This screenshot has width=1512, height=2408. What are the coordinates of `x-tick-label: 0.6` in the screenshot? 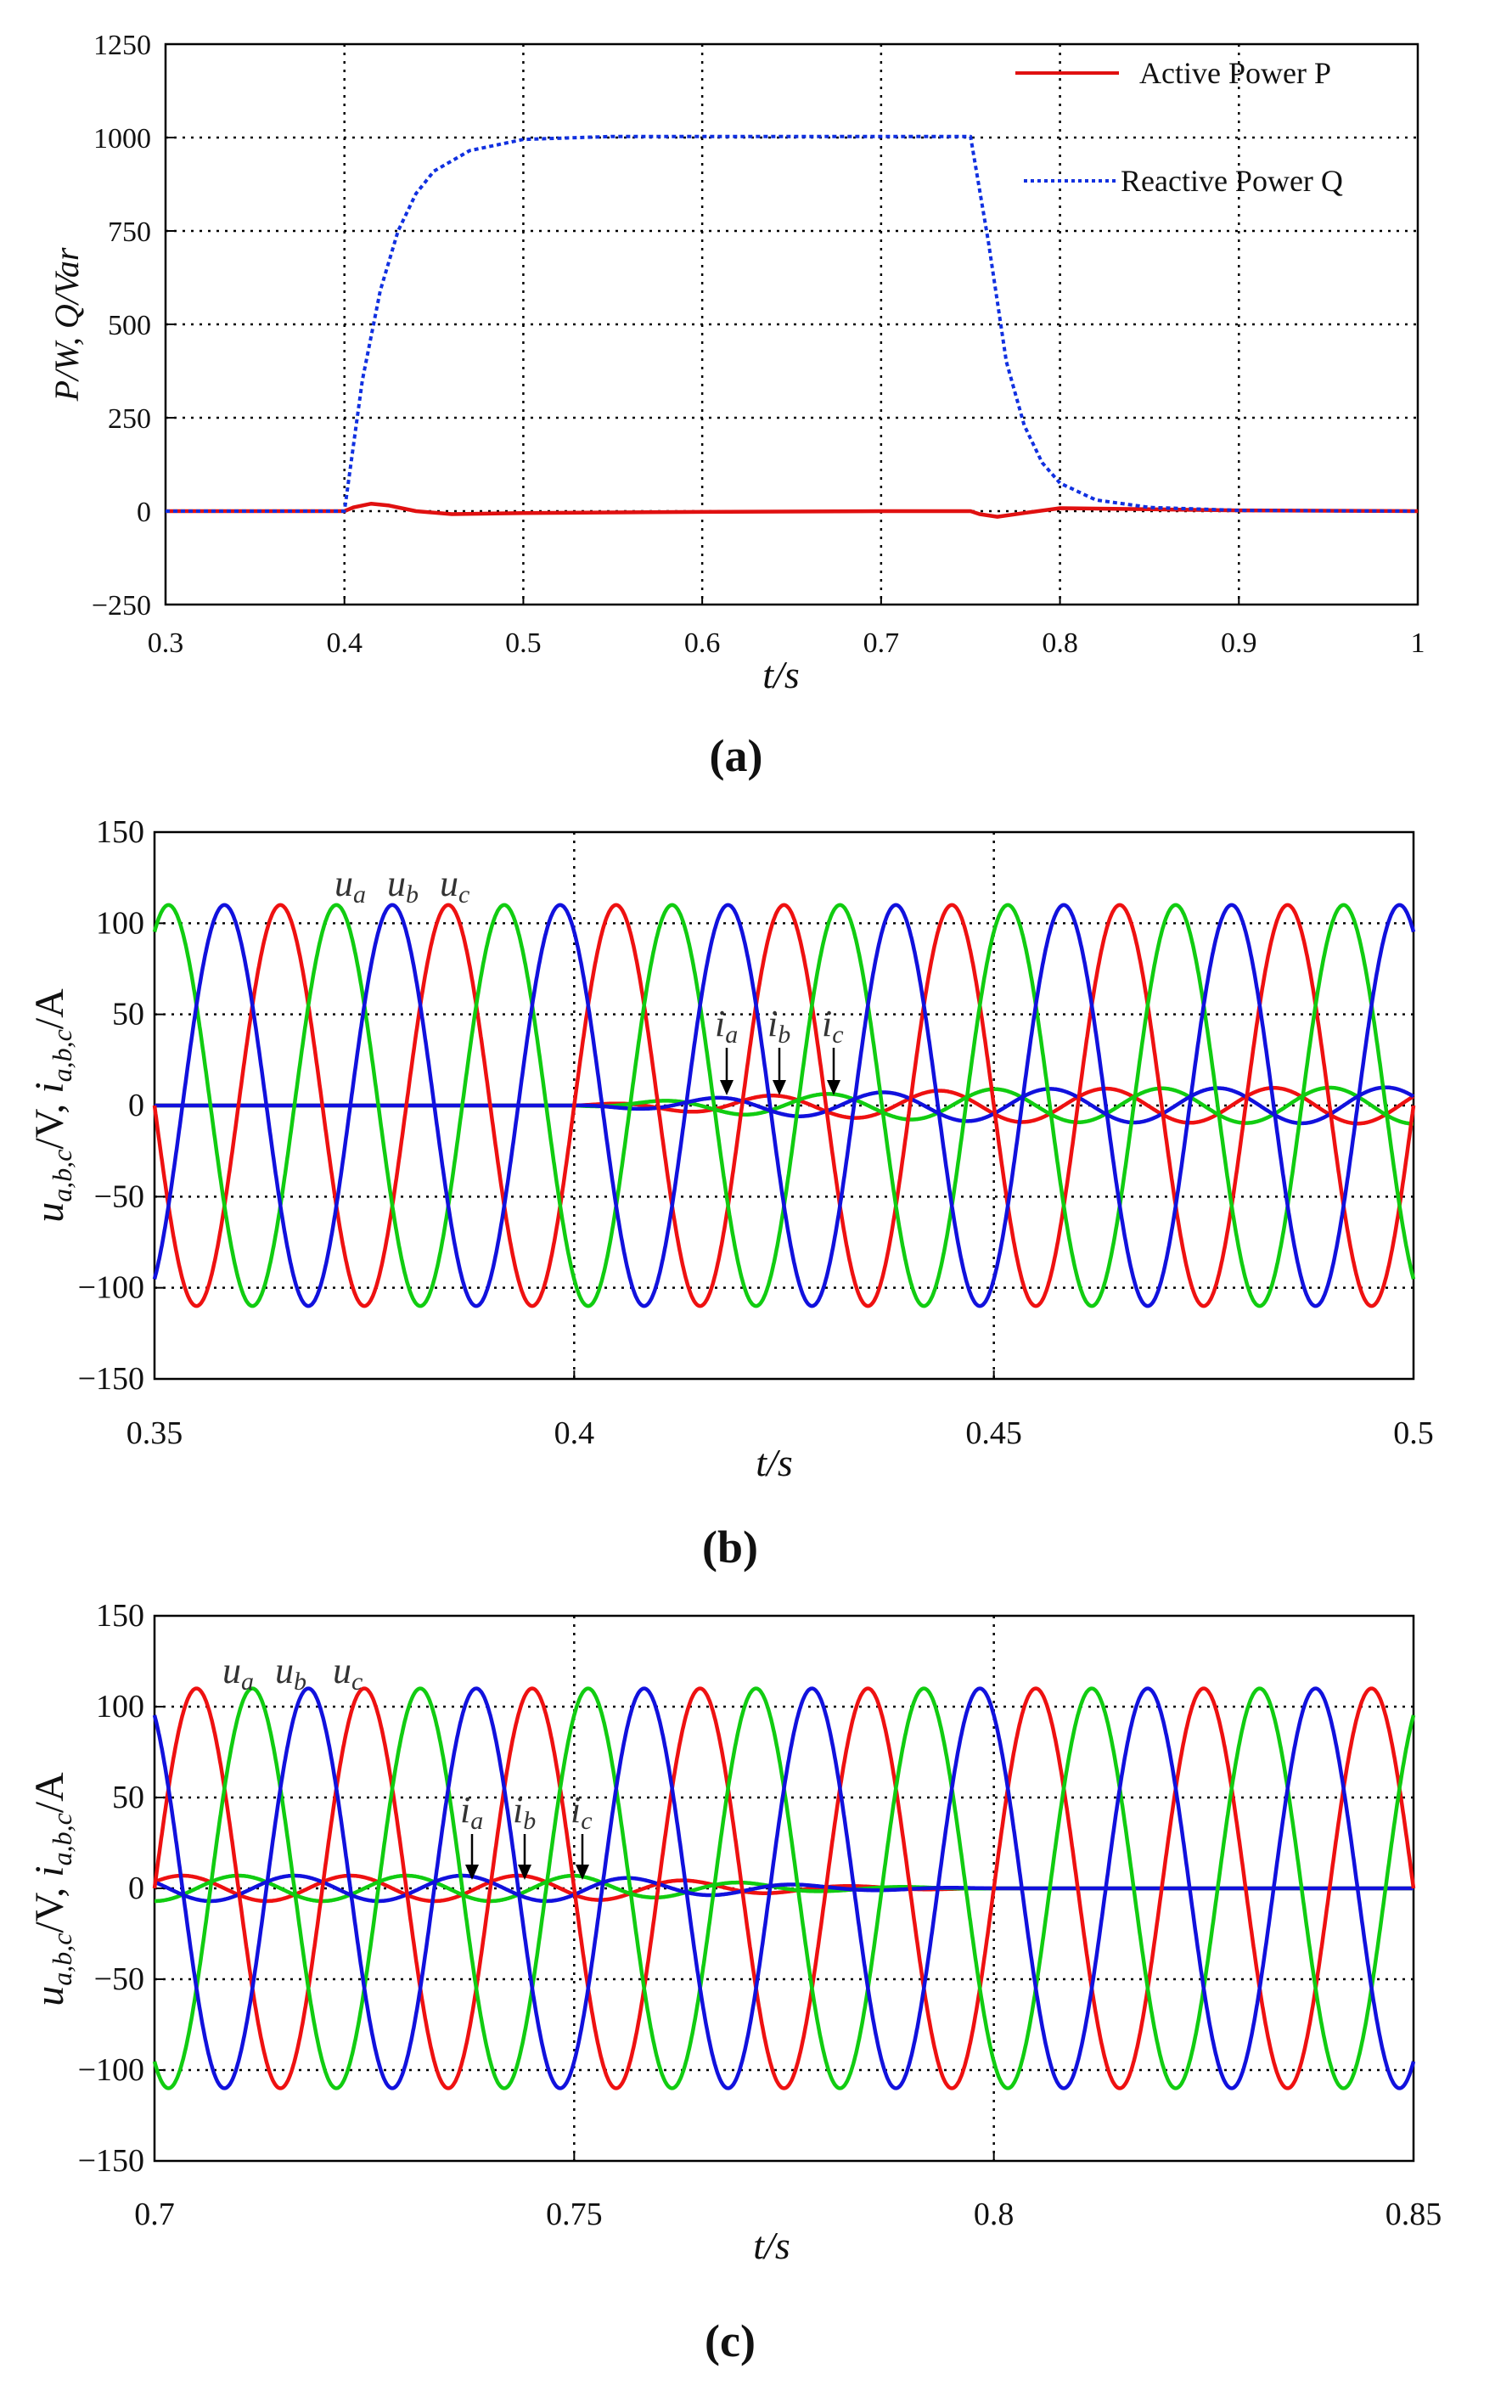 It's located at (702, 643).